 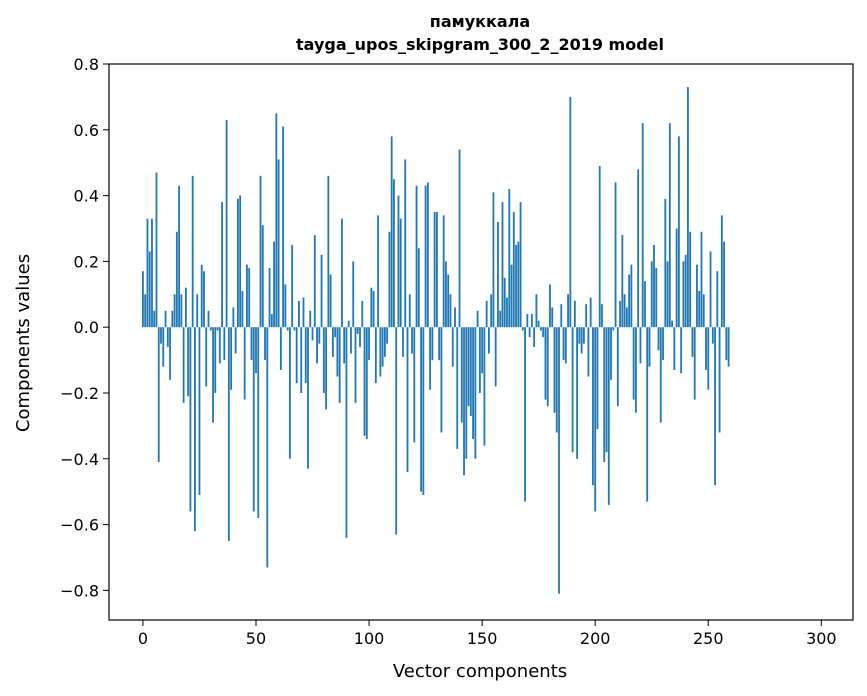 What do you see at coordinates (487, 634) in the screenshot?
I see `x-axis-ticks: 0 50 100 150 200 250 300` at bounding box center [487, 634].